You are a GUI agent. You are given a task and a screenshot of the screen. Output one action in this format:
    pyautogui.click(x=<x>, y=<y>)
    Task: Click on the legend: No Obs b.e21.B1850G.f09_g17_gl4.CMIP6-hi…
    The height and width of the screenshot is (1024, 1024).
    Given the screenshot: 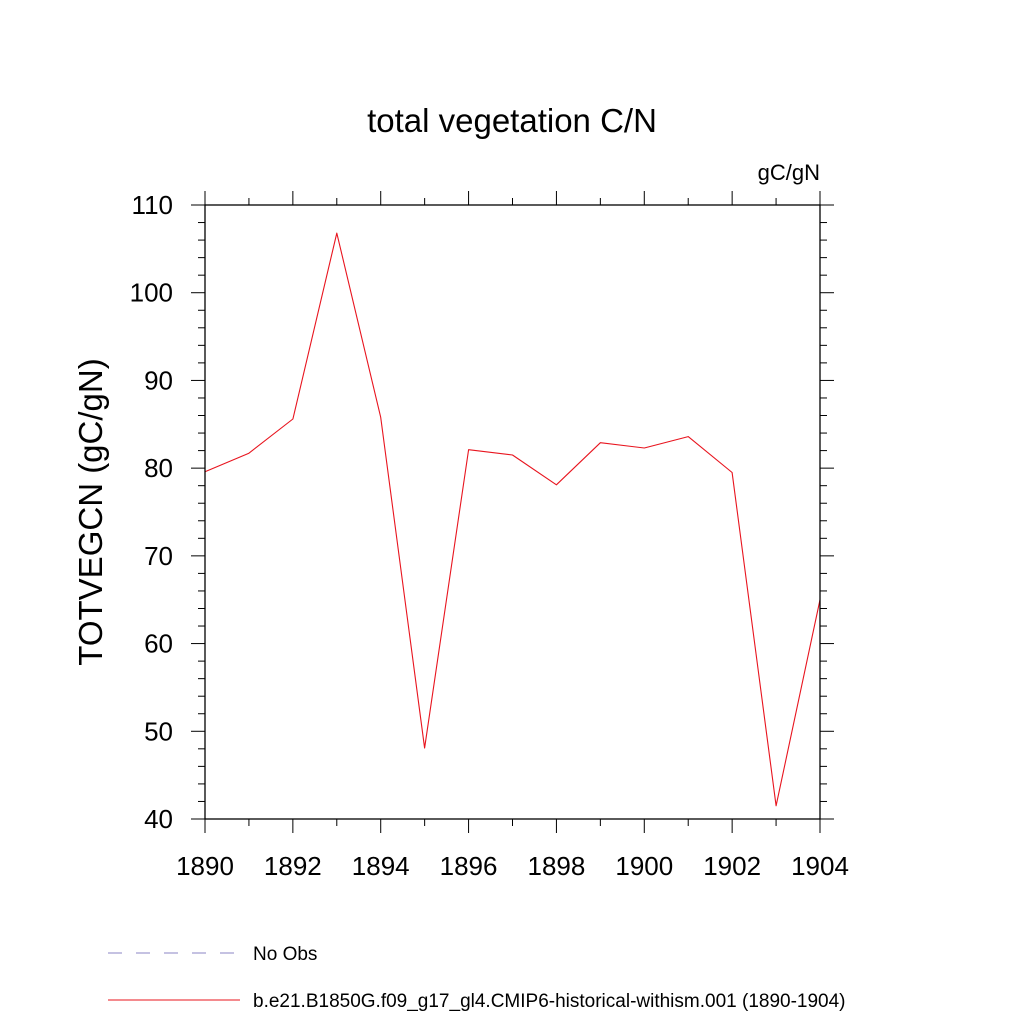 What is the action you would take?
    pyautogui.click(x=477, y=978)
    